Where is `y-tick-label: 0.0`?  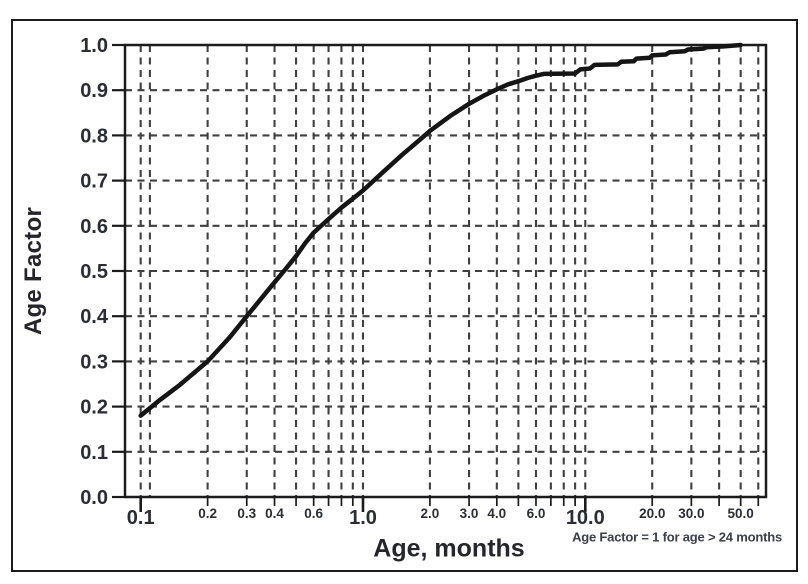
y-tick-label: 0.0 is located at coordinates (94, 498).